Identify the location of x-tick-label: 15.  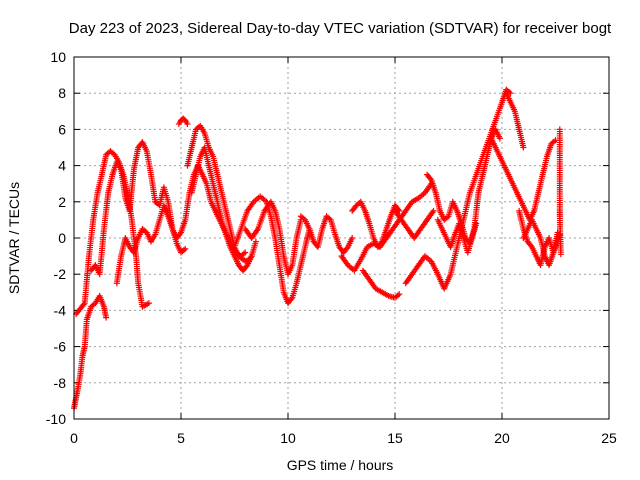
(395, 438).